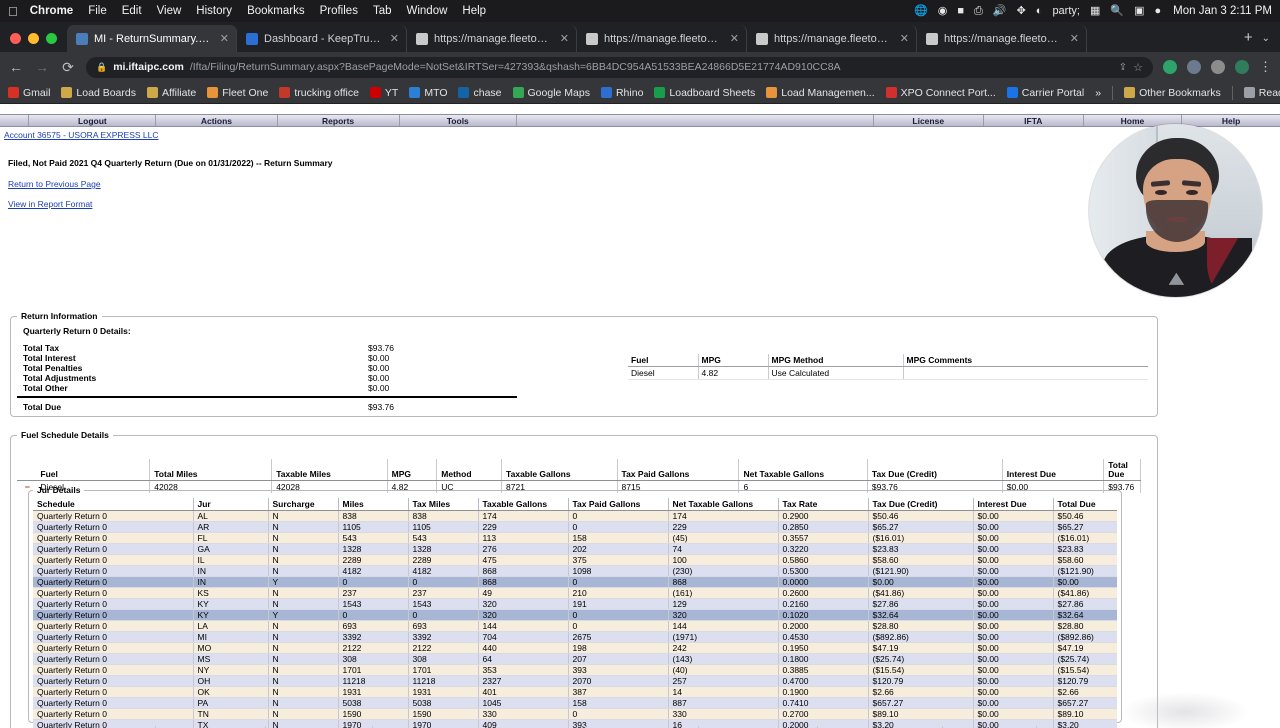  I want to click on display-icon: ▣, so click(1139, 11).